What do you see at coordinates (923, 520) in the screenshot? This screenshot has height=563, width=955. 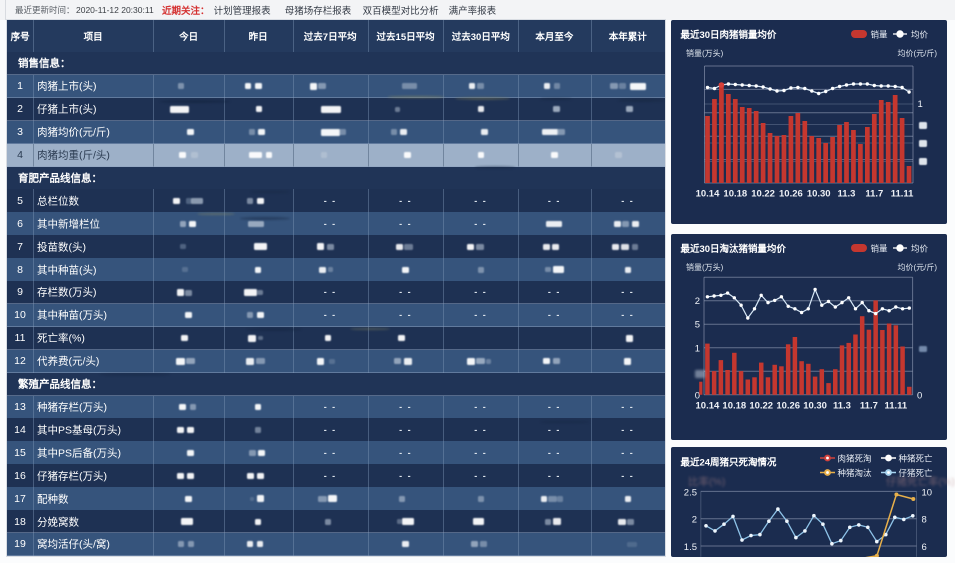 I see `svg-text: 8` at bounding box center [923, 520].